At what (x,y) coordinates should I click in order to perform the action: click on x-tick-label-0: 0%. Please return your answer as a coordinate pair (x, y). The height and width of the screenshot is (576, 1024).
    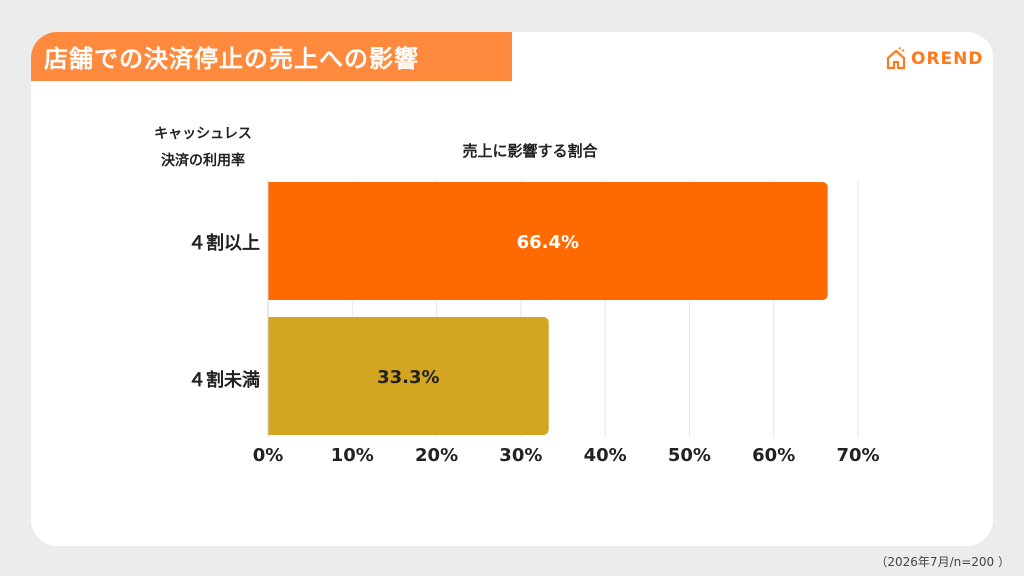
    Looking at the image, I should click on (268, 455).